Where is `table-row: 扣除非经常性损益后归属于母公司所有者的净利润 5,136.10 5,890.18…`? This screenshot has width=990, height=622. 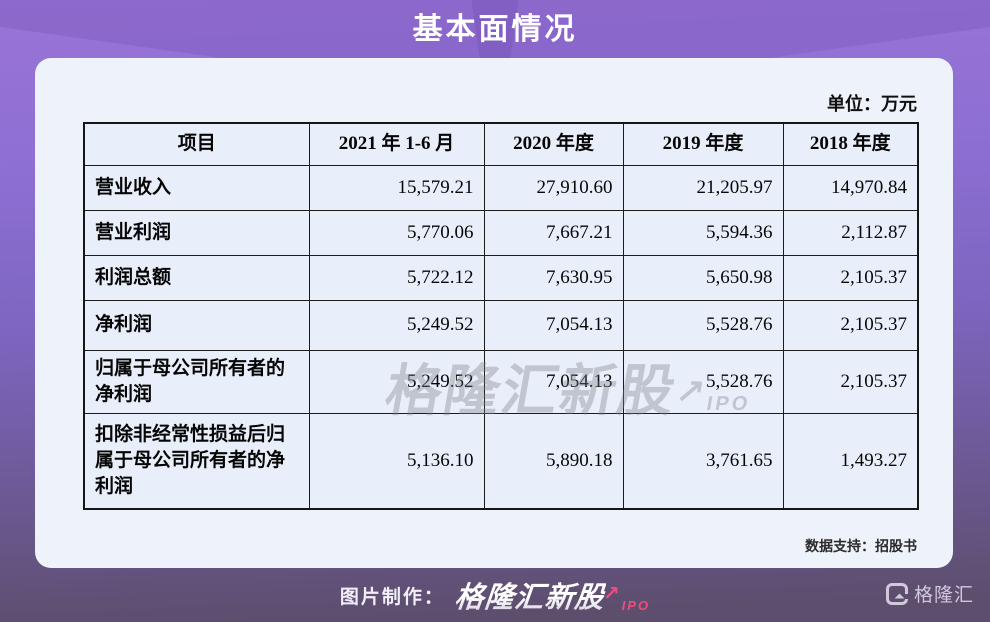
table-row: 扣除非经常性损益后归属于母公司所有者的净利润 5,136.10 5,890.18… is located at coordinates (501, 461).